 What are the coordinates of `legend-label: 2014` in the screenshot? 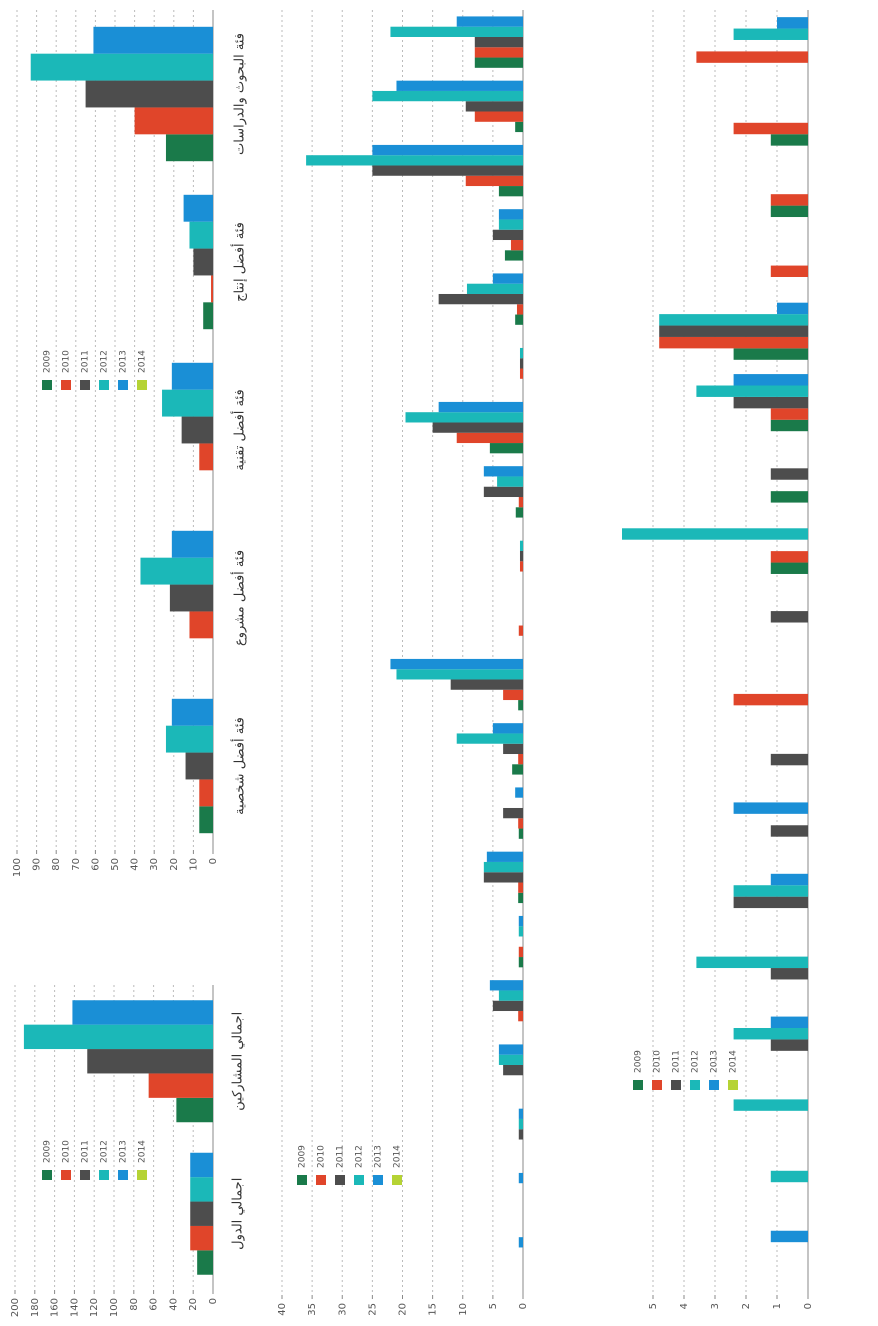 It's located at (143, 1151).